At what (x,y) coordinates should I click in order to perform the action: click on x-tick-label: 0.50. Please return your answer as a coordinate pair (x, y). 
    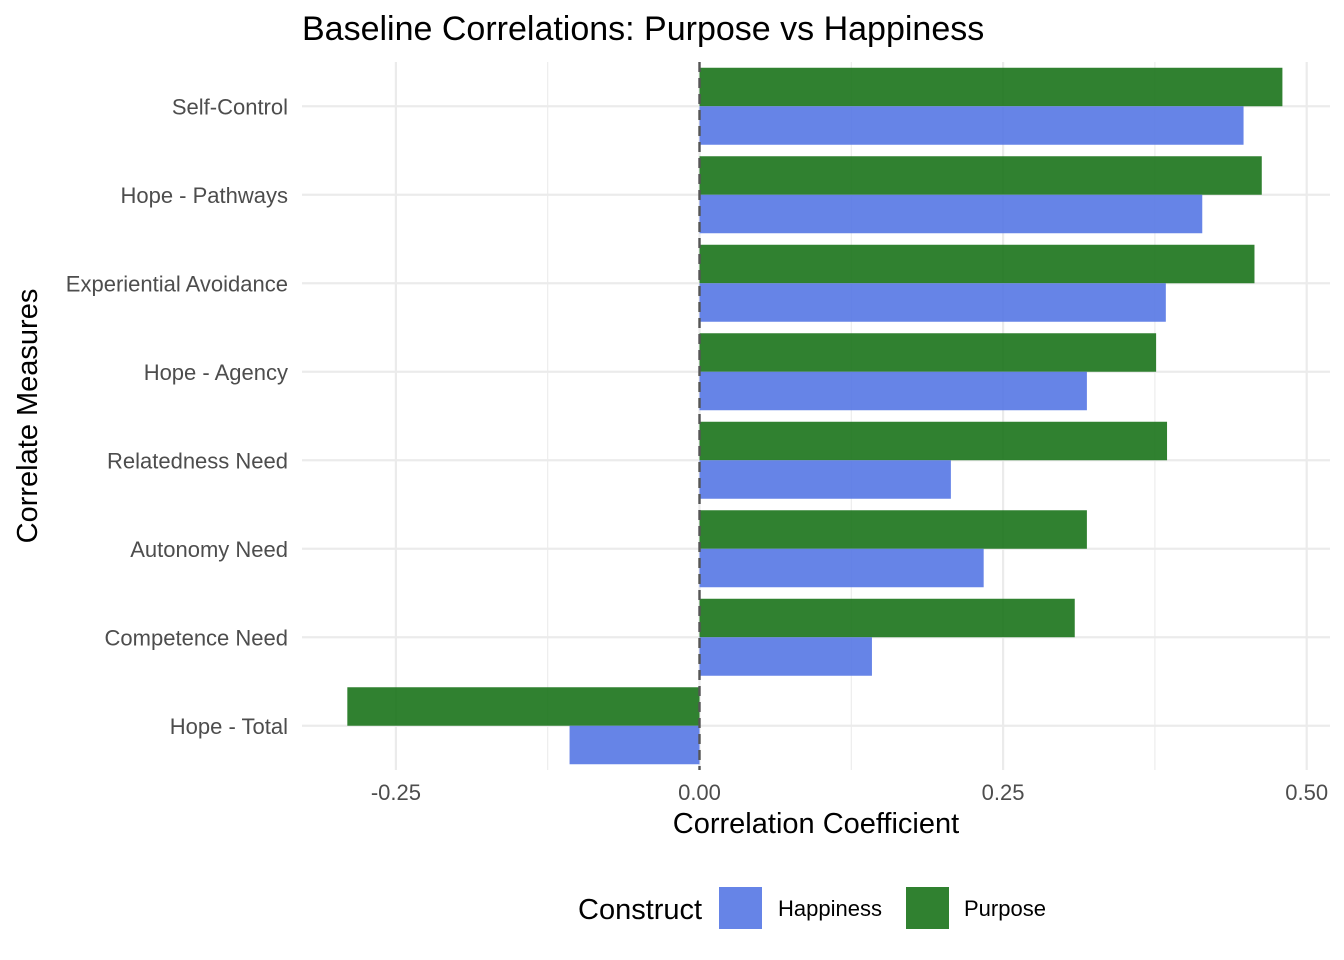
    Looking at the image, I should click on (1306, 792).